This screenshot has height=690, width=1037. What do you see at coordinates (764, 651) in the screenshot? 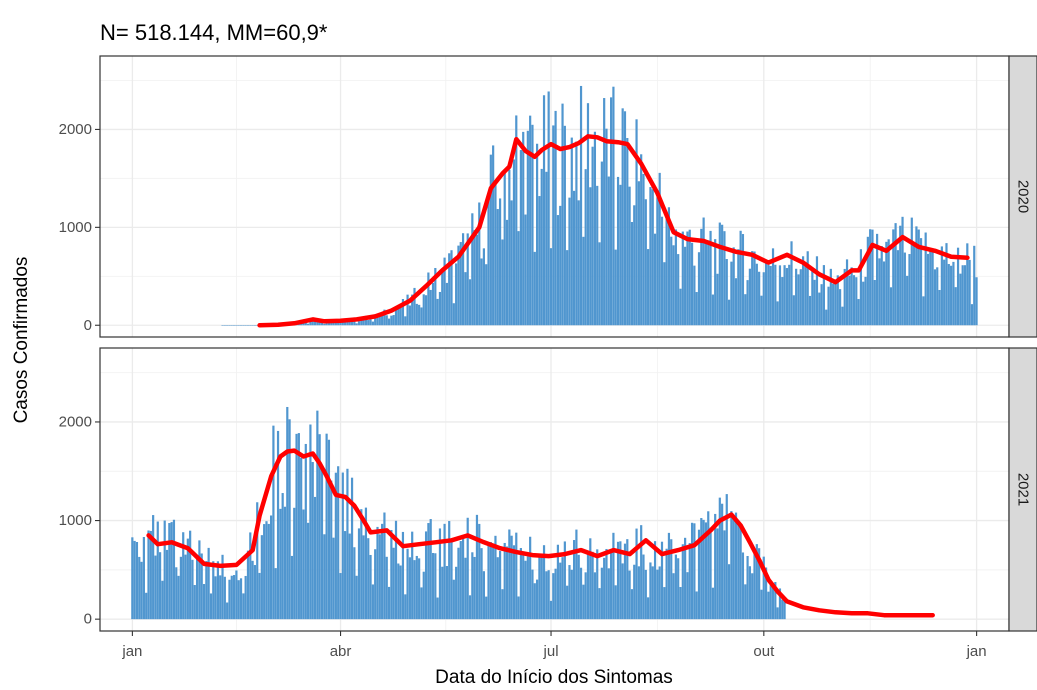
I see `x-tick-label: out` at bounding box center [764, 651].